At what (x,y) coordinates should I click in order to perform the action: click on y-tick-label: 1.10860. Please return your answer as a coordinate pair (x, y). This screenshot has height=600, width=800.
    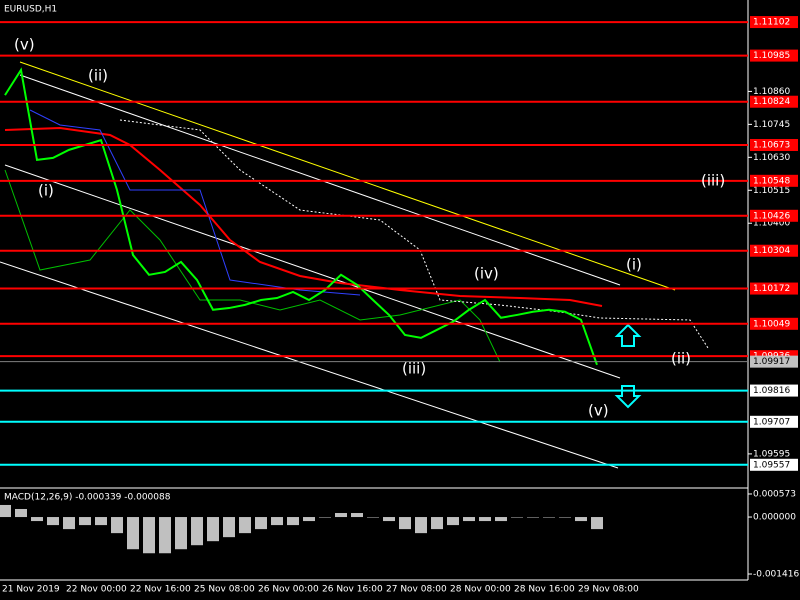
    Looking at the image, I should click on (771, 92).